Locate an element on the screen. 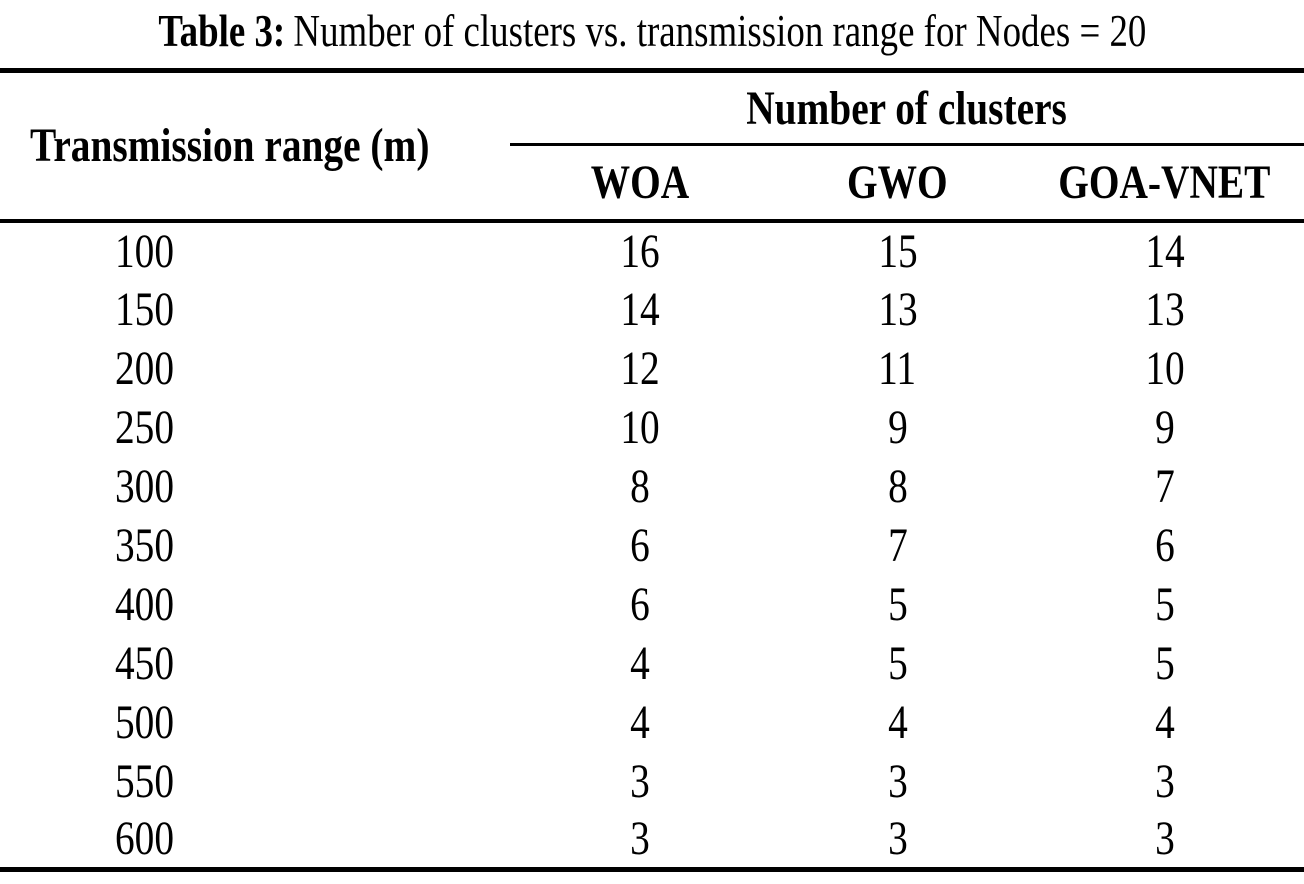 This screenshot has height=884, width=1304. value-cell-gwo: 8 is located at coordinates (897, 486).